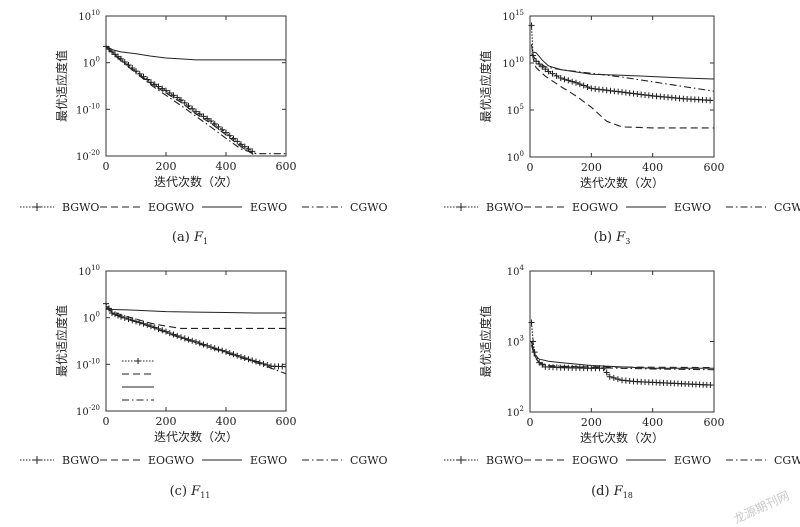  I want to click on y-tick-label: 10⁵, so click(515, 110).